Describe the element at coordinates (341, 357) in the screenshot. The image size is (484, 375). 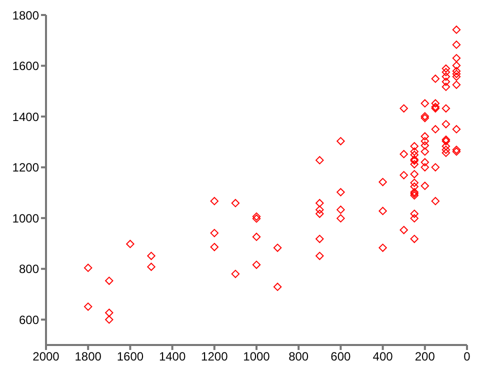
I see `x-tick-label: 600` at that location.